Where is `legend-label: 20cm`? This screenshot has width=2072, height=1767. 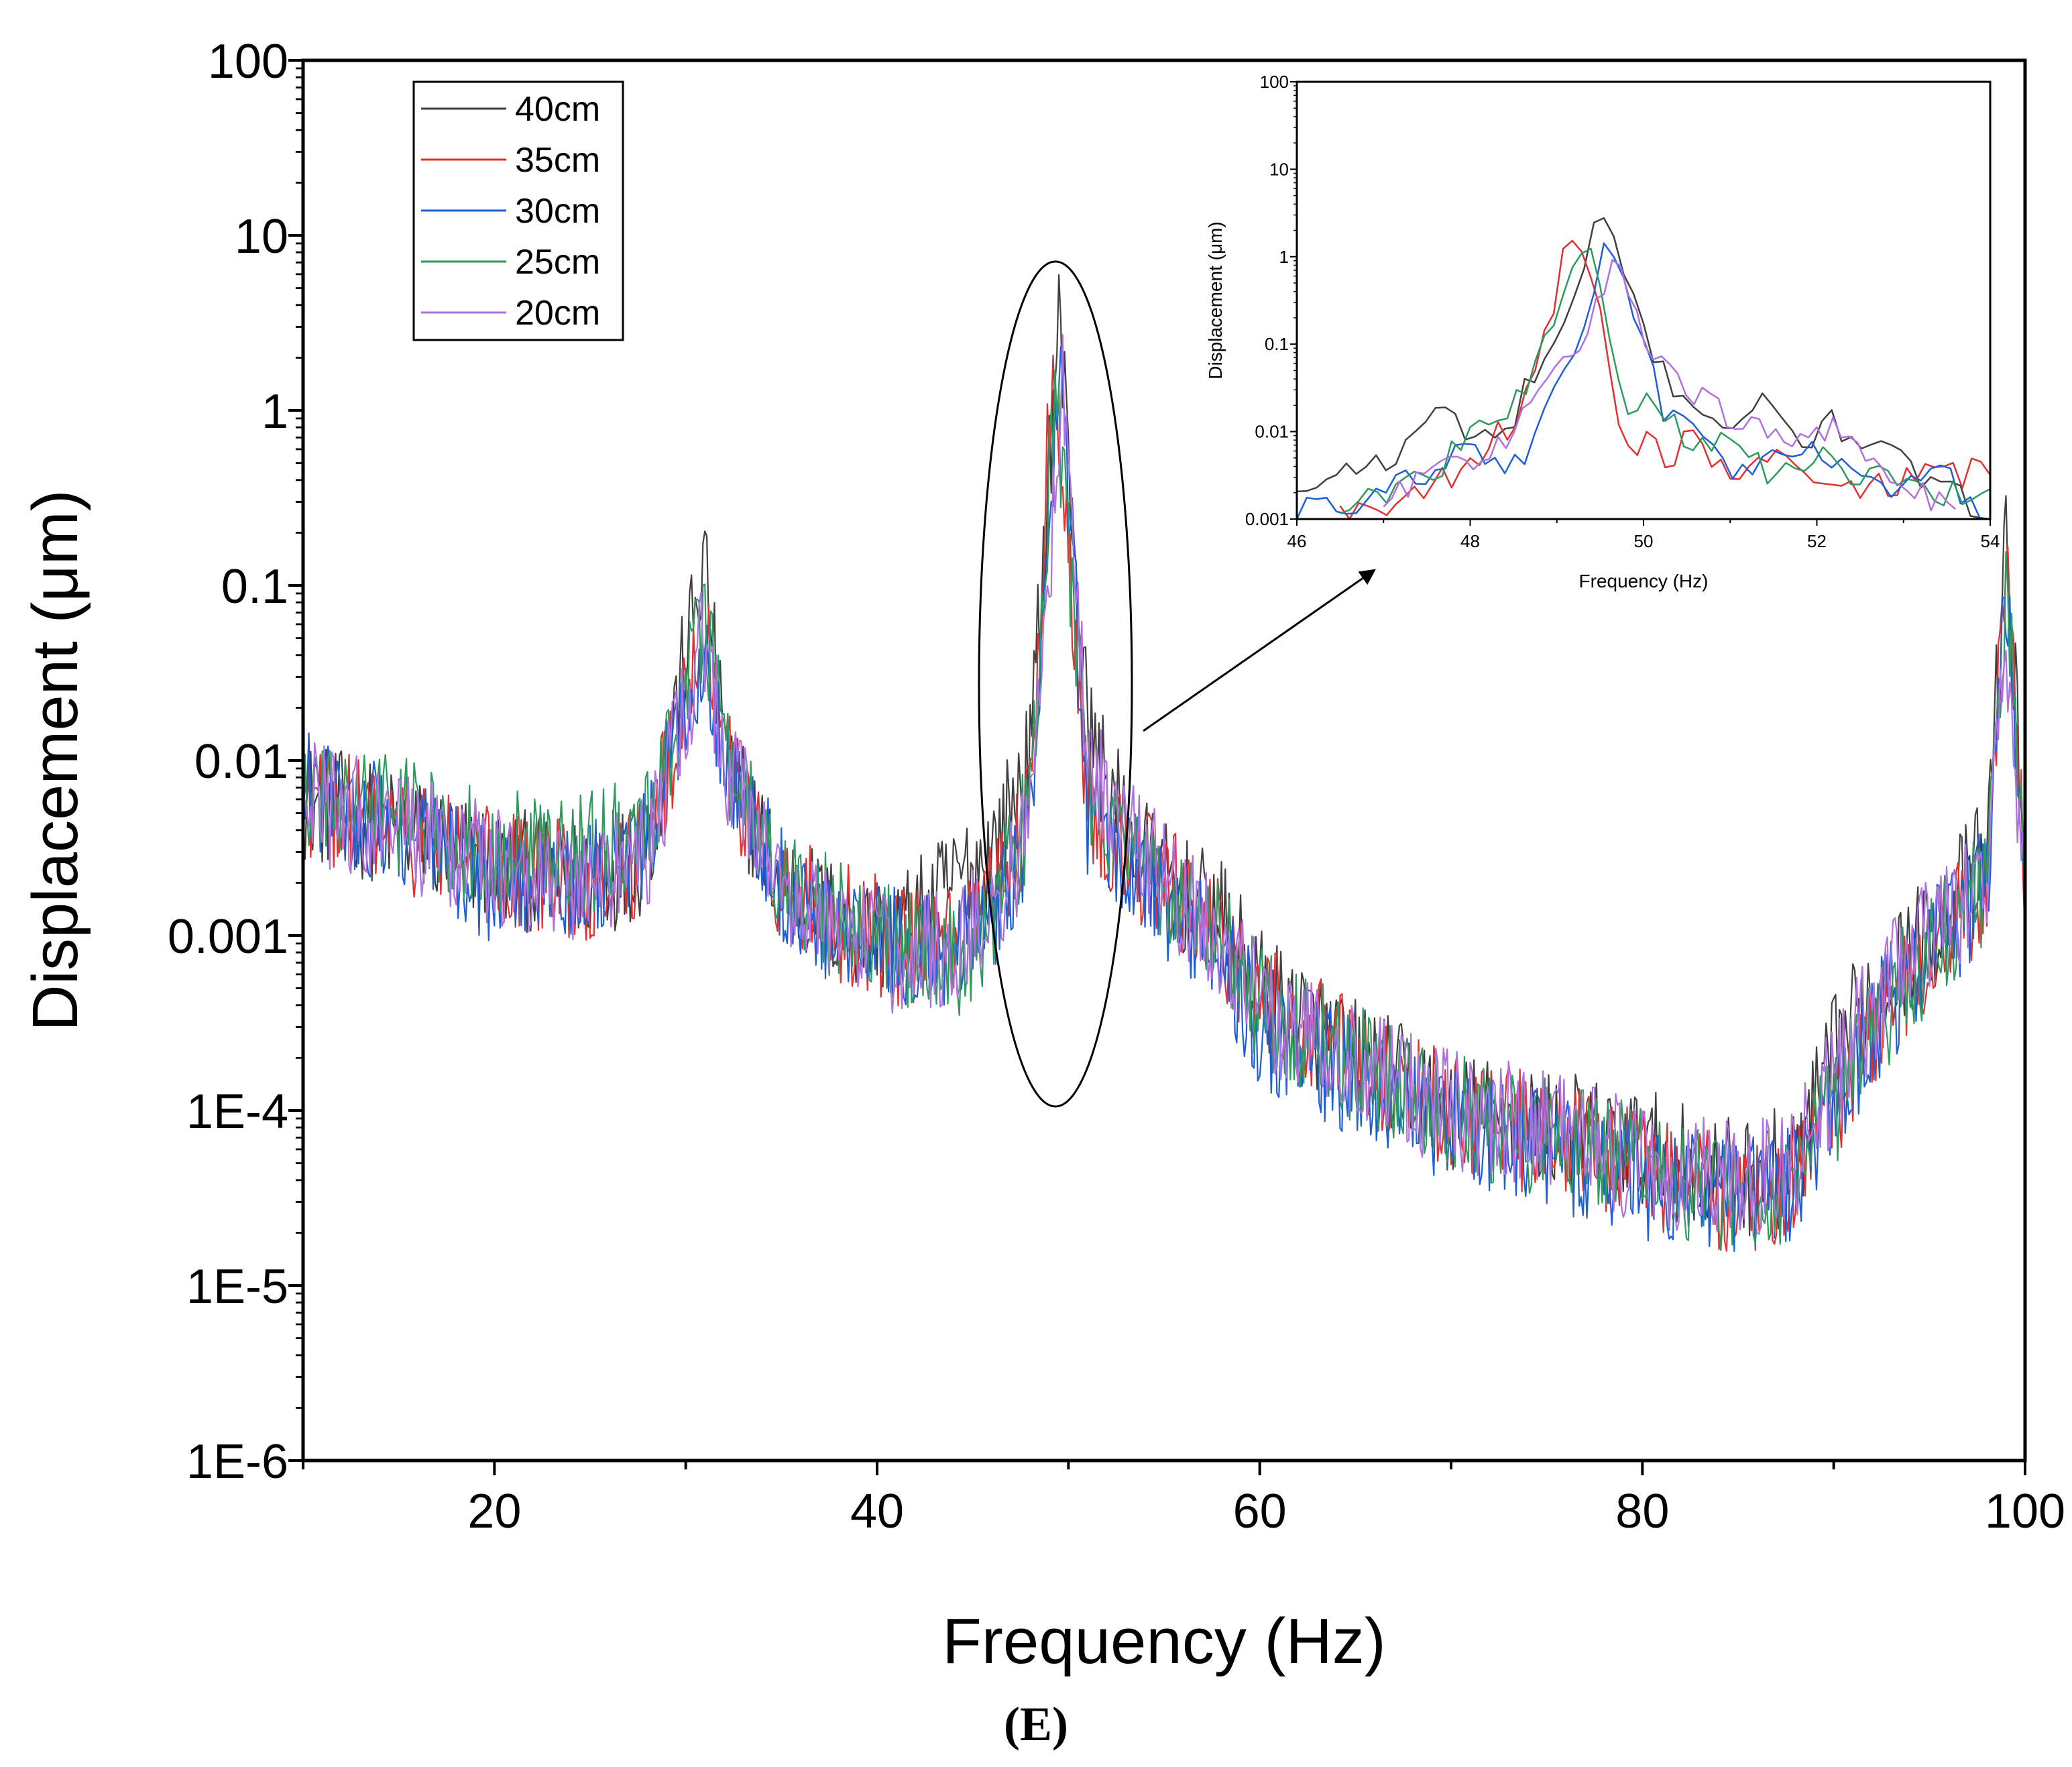 legend-label: 20cm is located at coordinates (557, 313).